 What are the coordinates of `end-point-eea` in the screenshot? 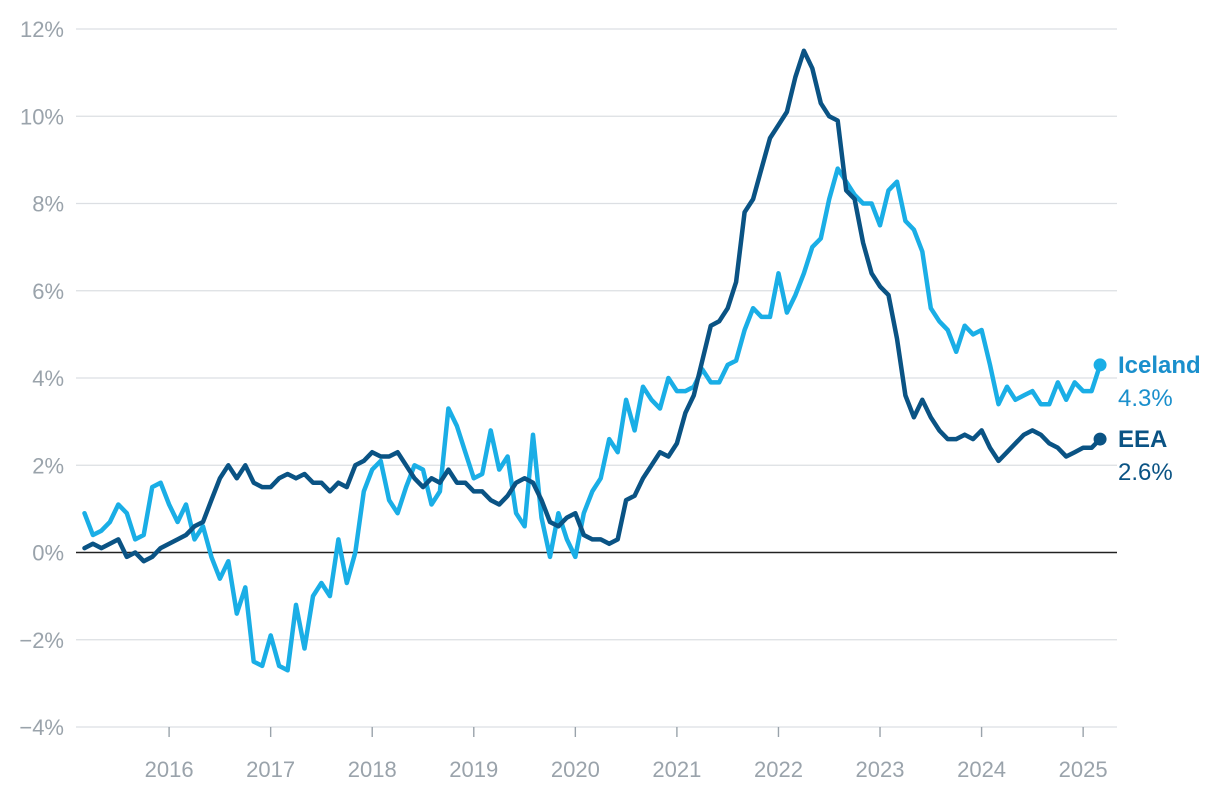 It's located at (1100, 439).